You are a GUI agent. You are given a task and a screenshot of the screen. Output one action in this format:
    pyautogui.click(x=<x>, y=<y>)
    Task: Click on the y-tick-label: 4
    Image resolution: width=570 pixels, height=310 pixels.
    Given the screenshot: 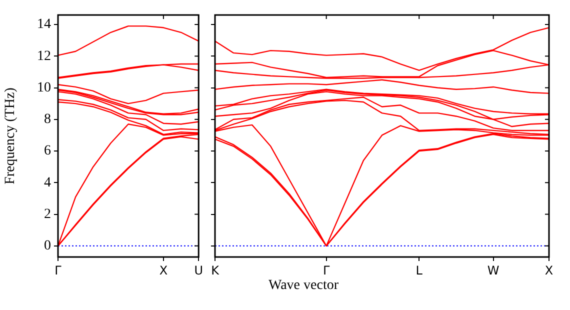 What is the action you would take?
    pyautogui.click(x=47, y=182)
    